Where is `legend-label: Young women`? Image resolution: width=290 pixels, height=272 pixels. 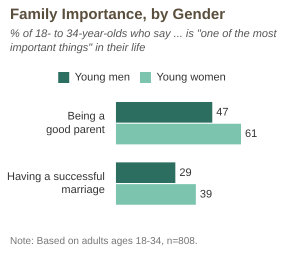 legend-label: Young women is located at coordinates (191, 78).